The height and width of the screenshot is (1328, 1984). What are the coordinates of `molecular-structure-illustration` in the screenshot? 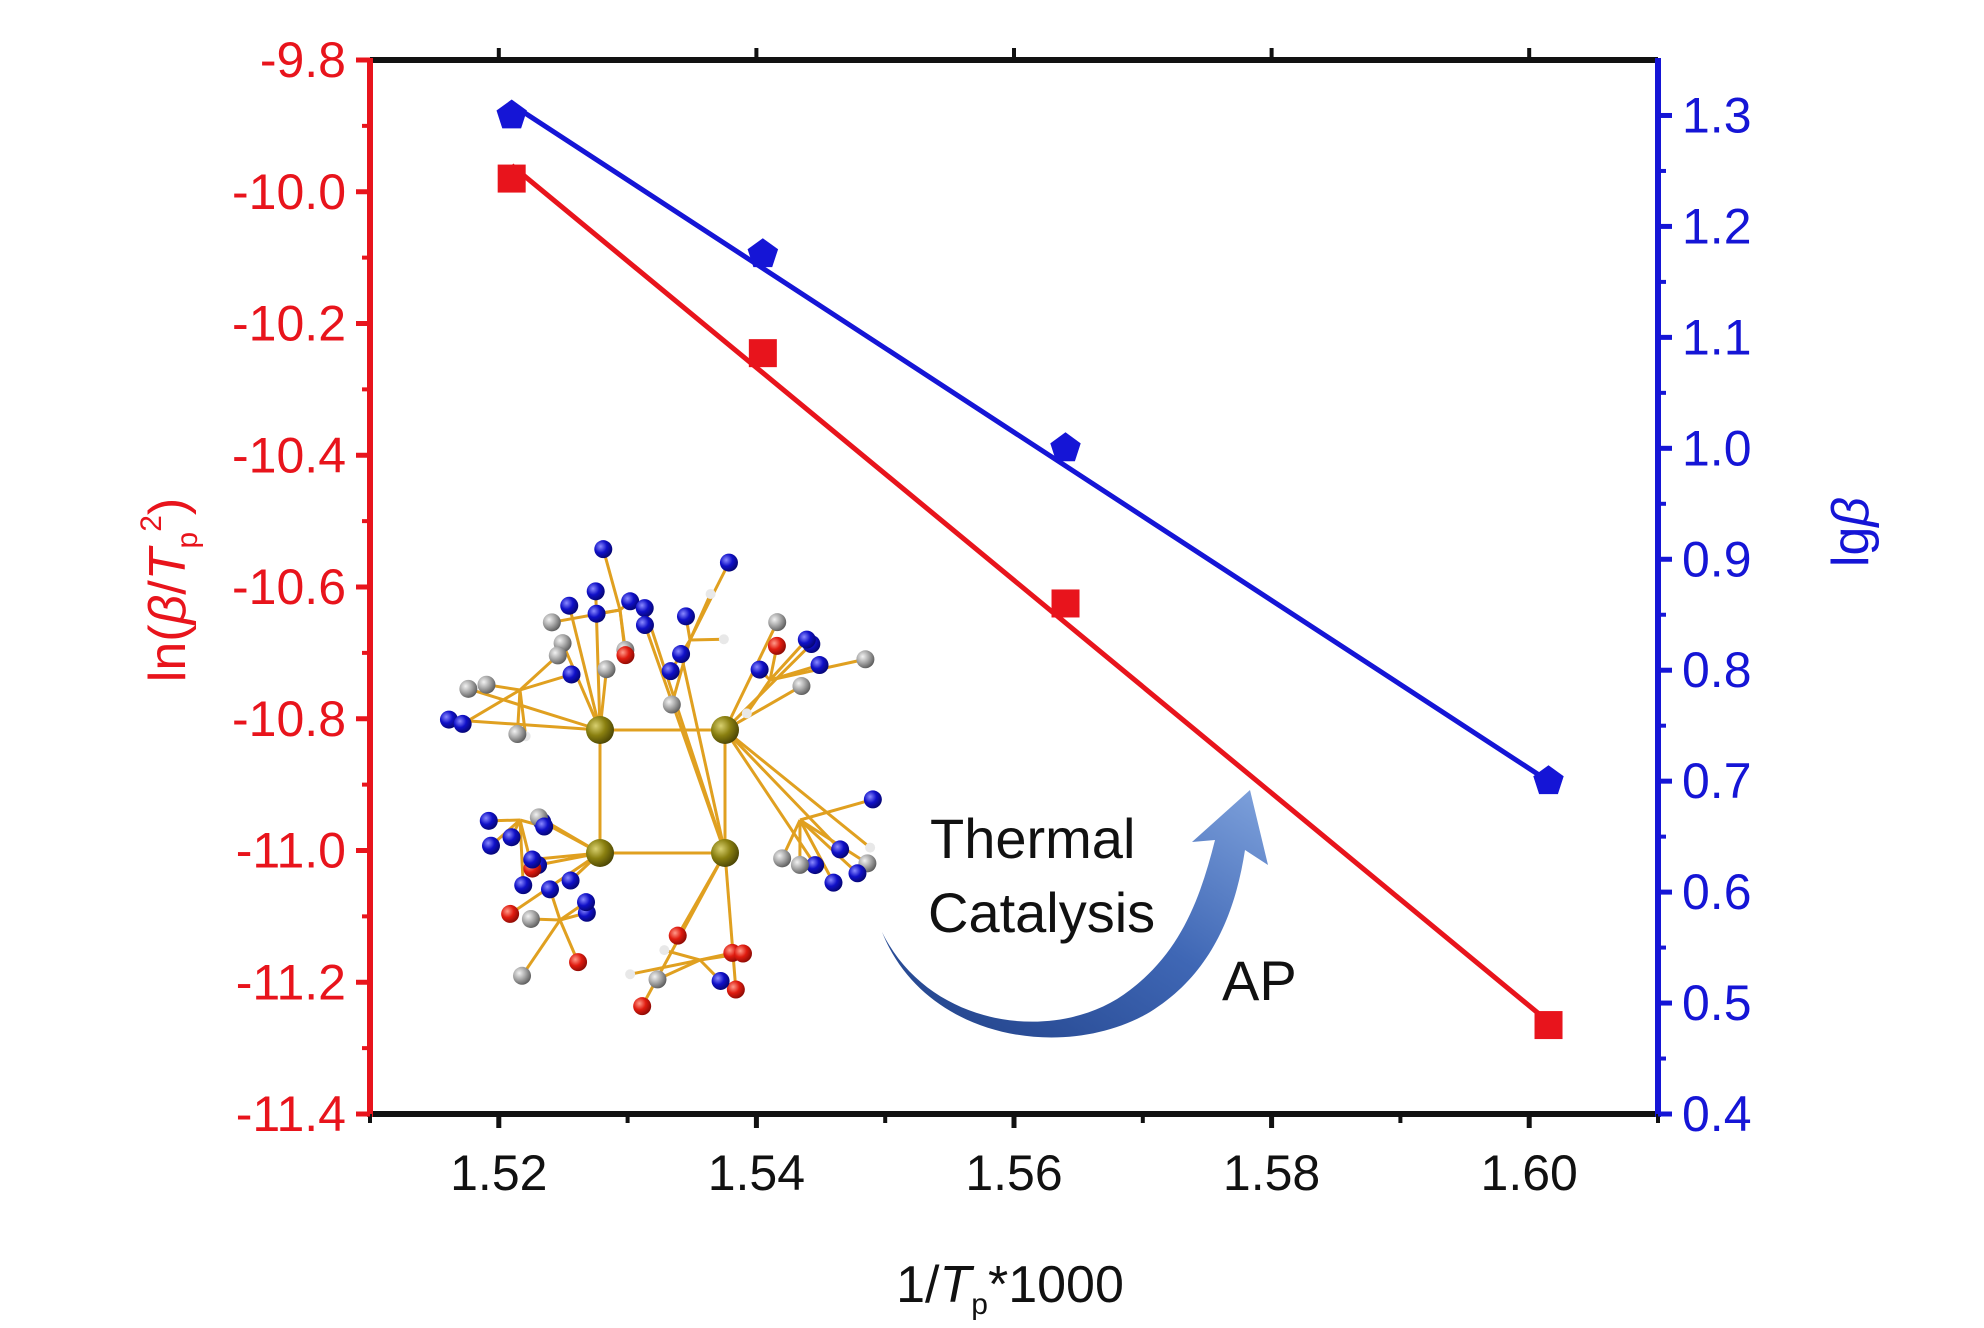 It's located at (661, 777).